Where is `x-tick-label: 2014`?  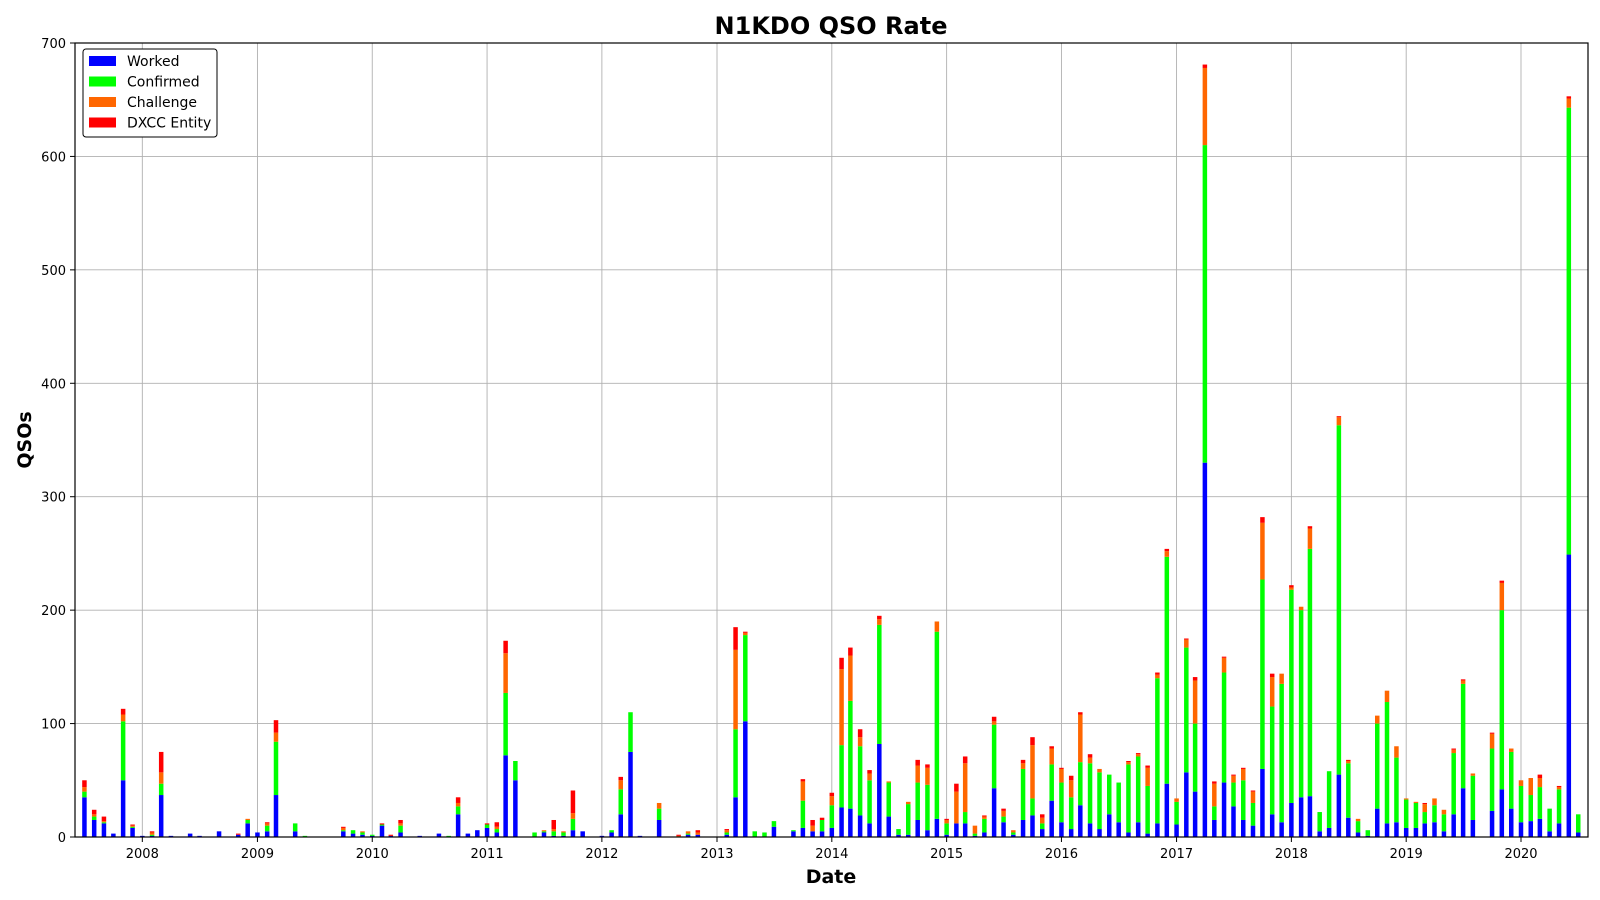
x-tick-label: 2014 is located at coordinates (831, 854).